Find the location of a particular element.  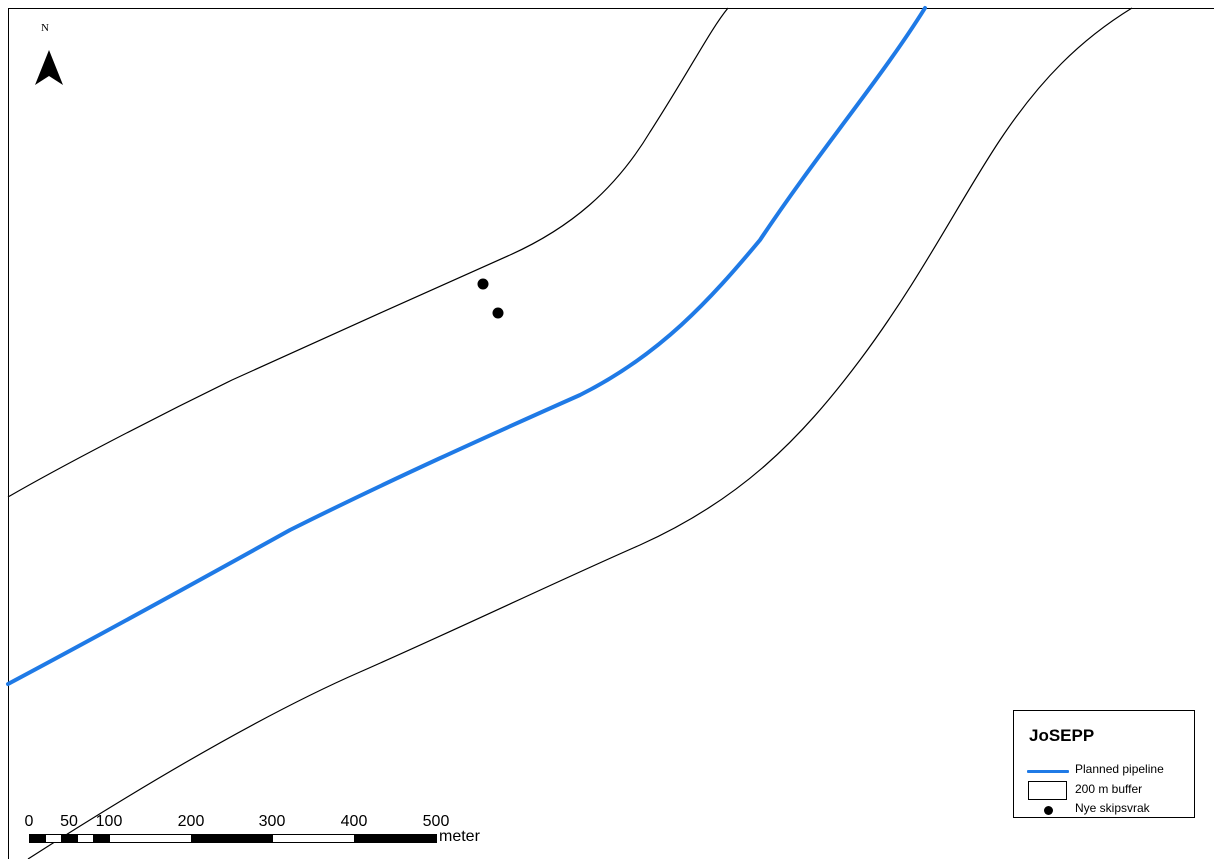

legend-item-label: Planned pipeline is located at coordinates (1119, 769).